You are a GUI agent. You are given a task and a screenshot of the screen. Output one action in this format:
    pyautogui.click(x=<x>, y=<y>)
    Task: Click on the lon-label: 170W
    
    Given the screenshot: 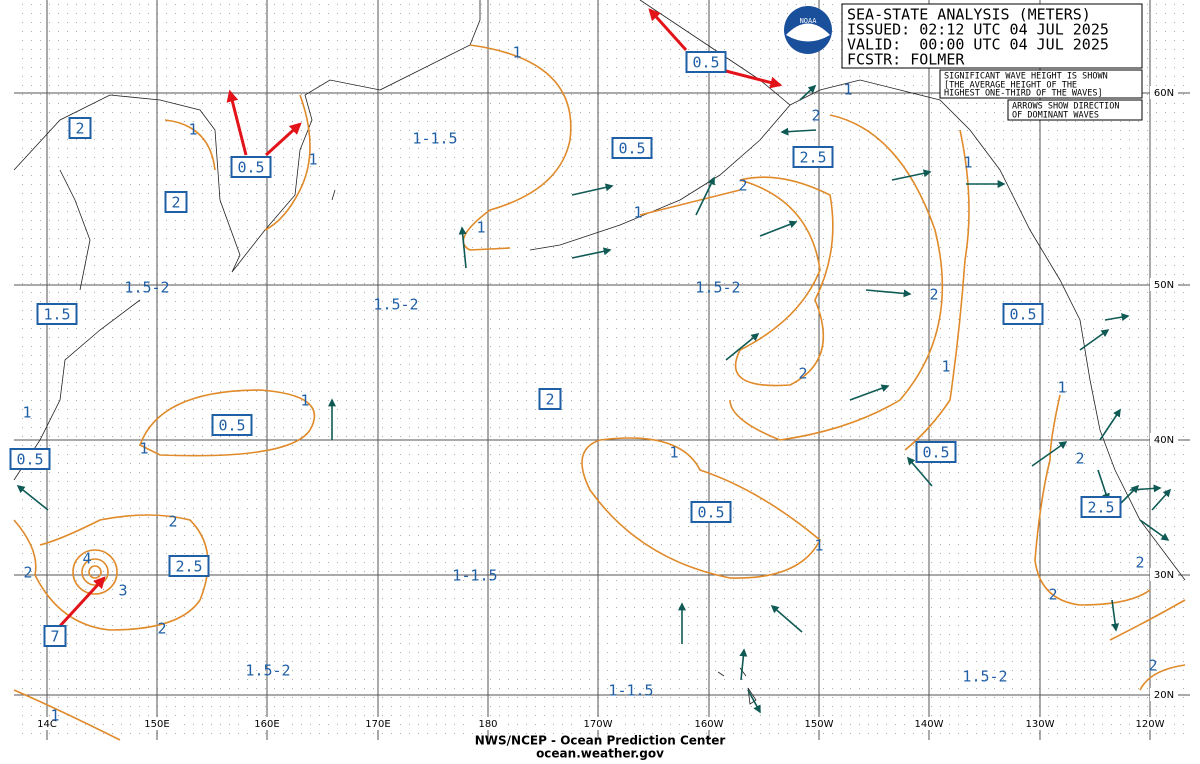 What is the action you would take?
    pyautogui.click(x=598, y=724)
    